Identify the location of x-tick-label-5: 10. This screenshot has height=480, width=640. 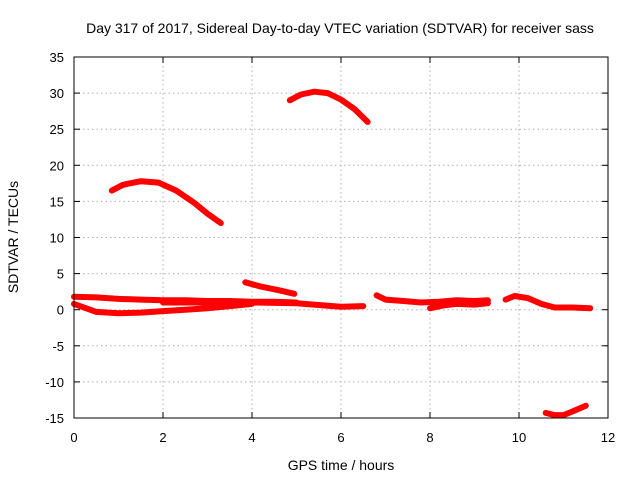
(519, 437).